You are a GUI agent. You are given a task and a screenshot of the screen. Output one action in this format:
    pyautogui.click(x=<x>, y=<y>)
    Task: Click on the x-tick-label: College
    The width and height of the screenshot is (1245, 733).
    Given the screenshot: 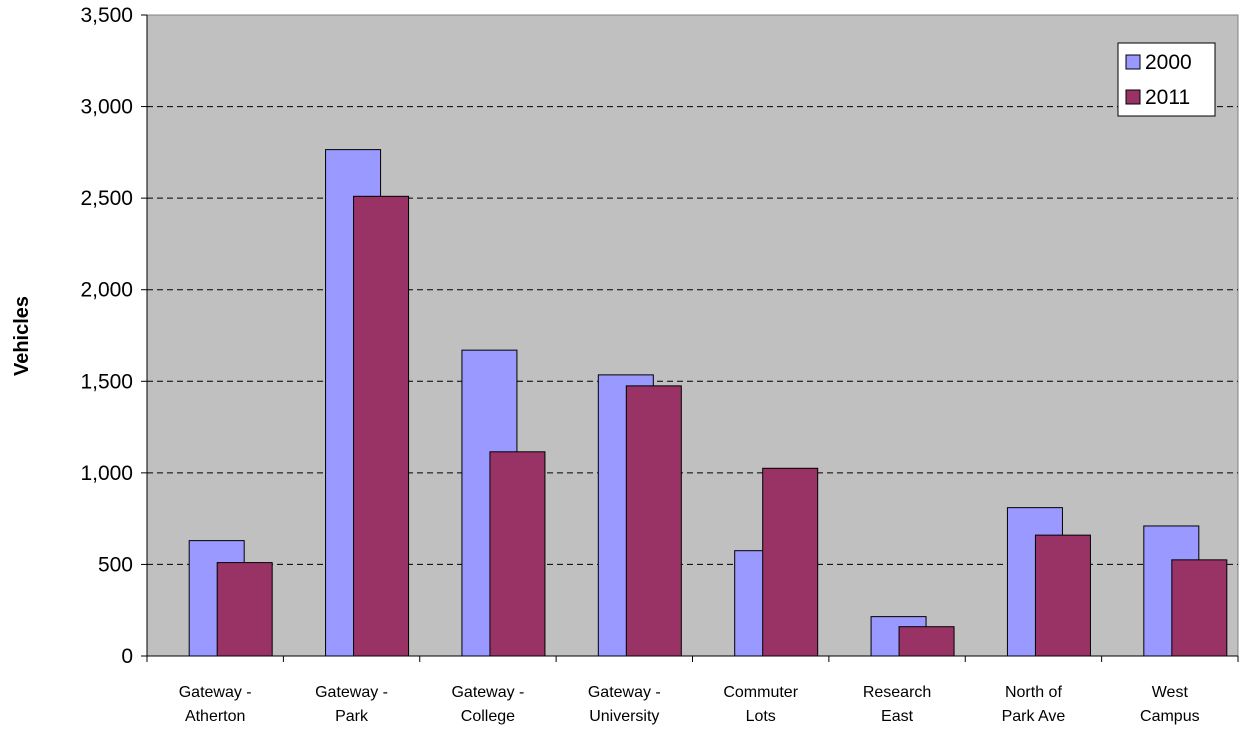 What is the action you would take?
    pyautogui.click(x=488, y=716)
    